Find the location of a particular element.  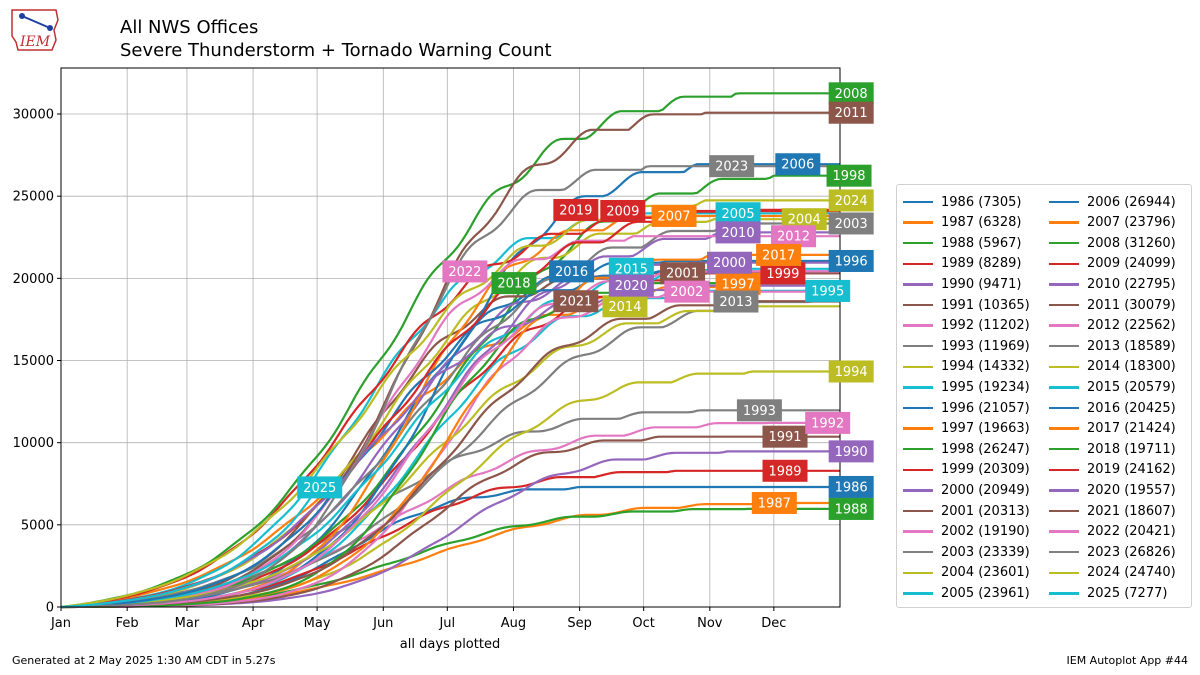

legend-label: 1987 (6328) is located at coordinates (981, 223).